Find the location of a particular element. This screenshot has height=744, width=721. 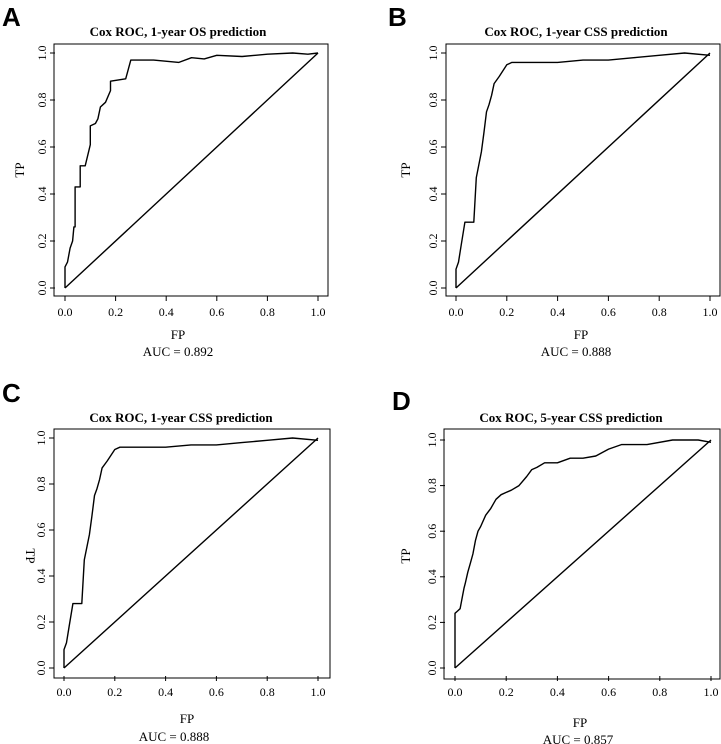

panel-letter: C is located at coordinates (11, 393).